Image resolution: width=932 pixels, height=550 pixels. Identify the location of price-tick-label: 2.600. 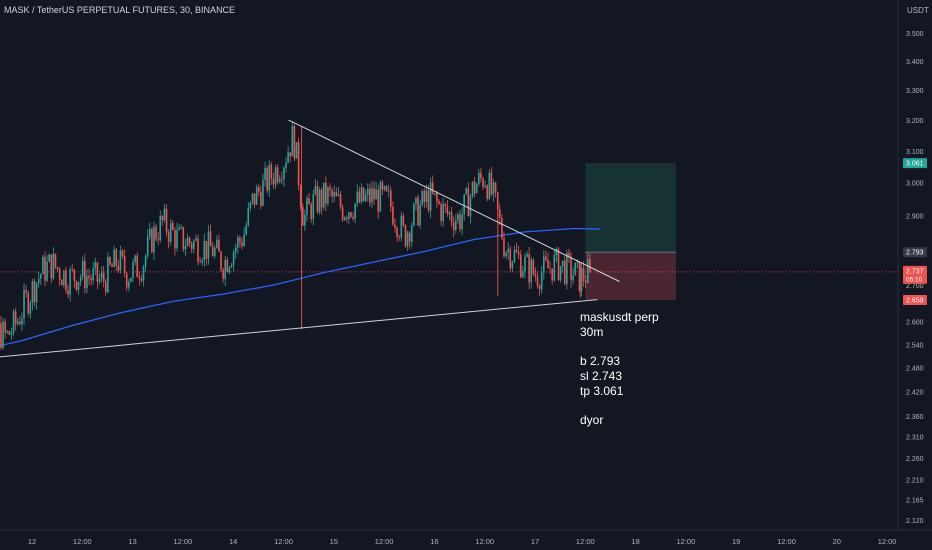
(915, 323).